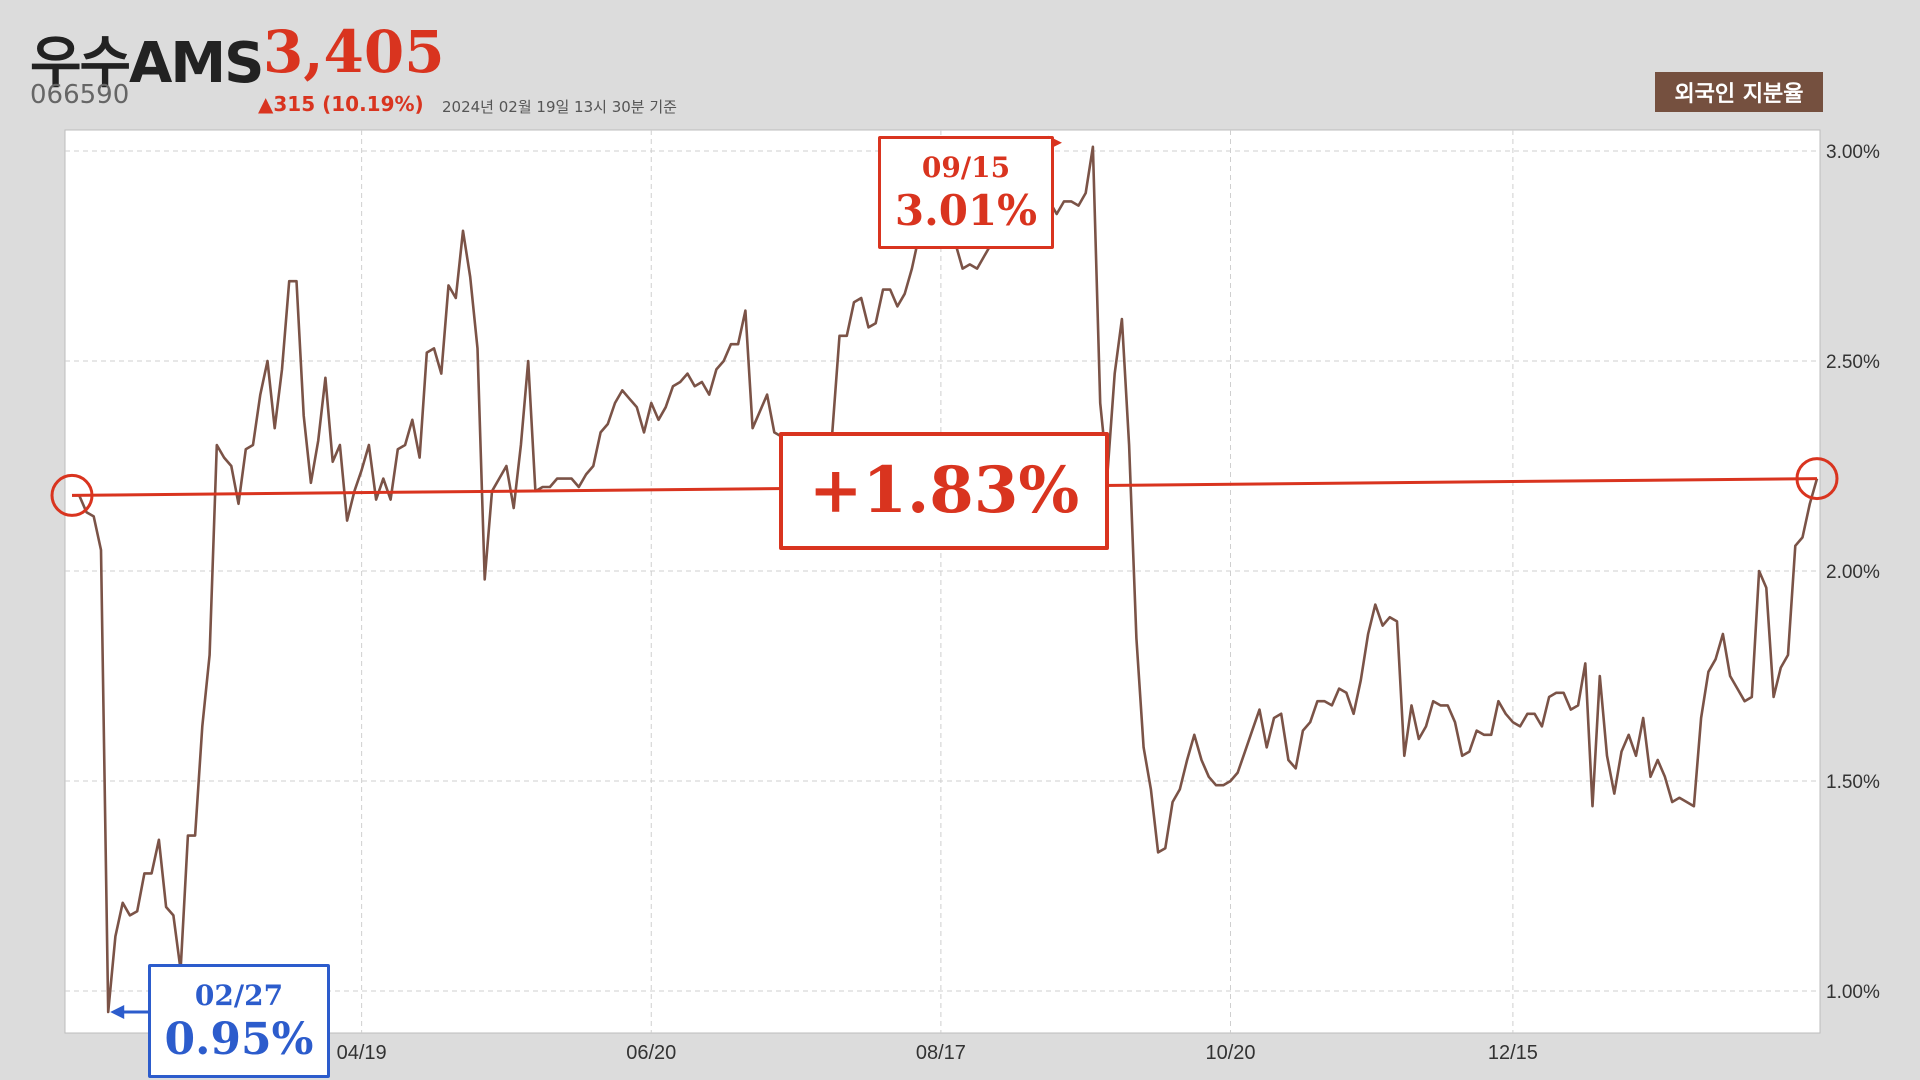 The width and height of the screenshot is (1920, 1080). What do you see at coordinates (941, 1053) in the screenshot?
I see `x-tick-label: 08/17` at bounding box center [941, 1053].